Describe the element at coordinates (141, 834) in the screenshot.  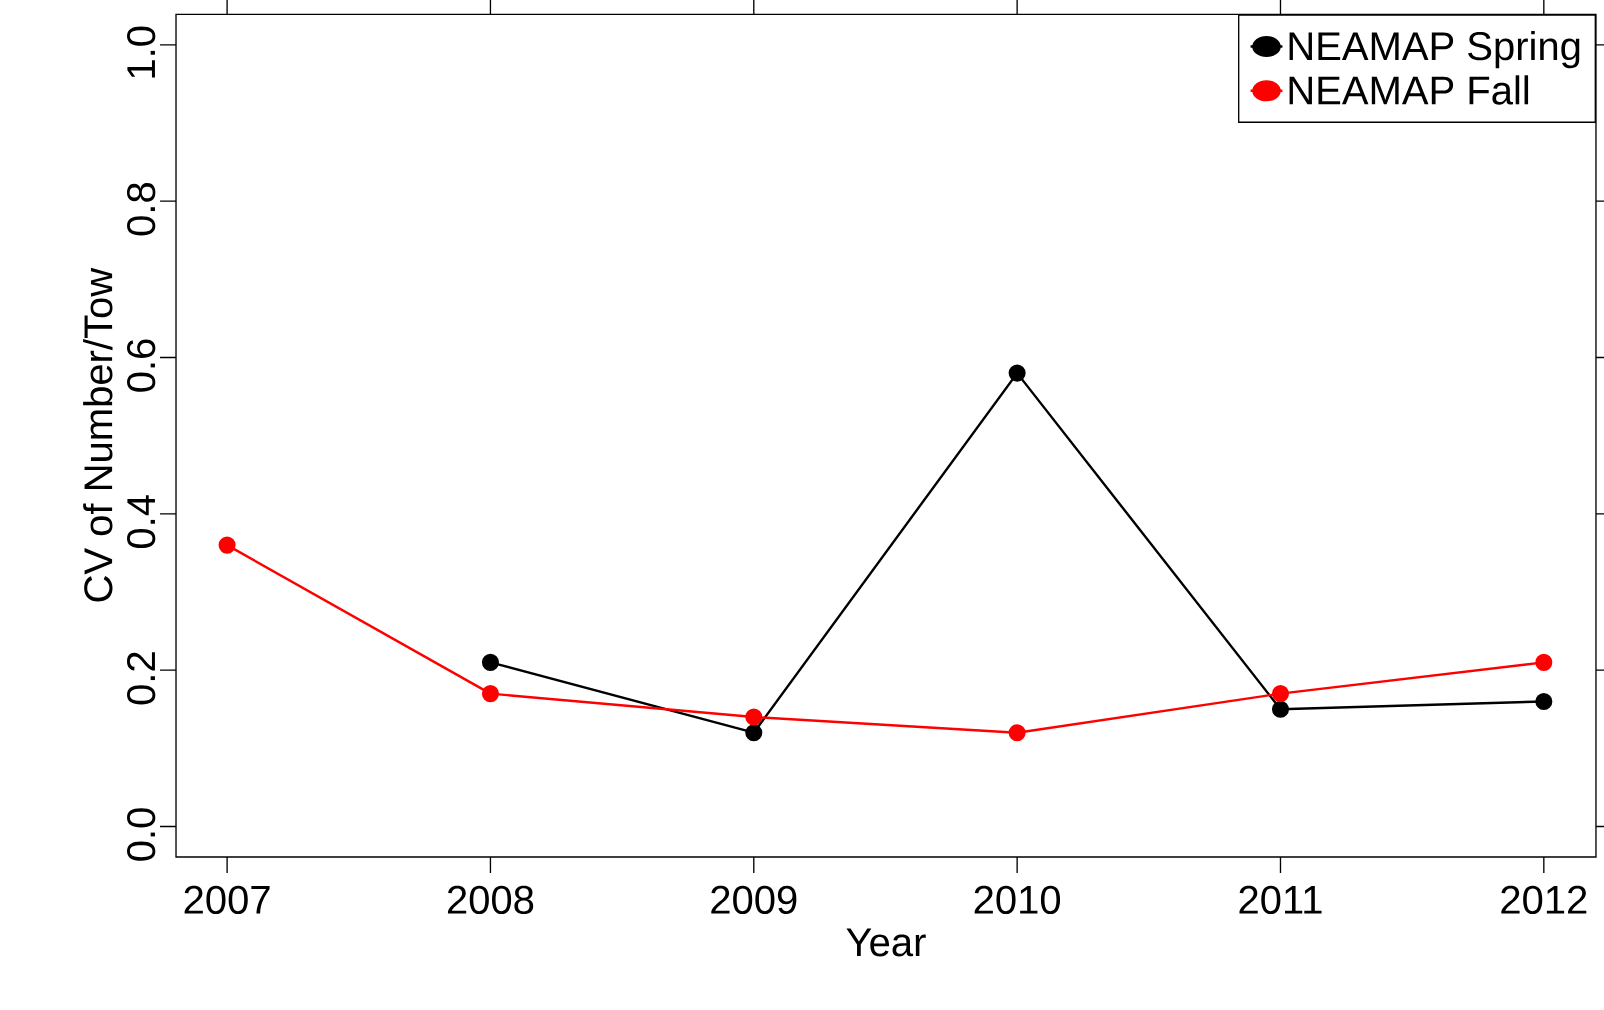
I see `y-tick-label: 0.0` at that location.